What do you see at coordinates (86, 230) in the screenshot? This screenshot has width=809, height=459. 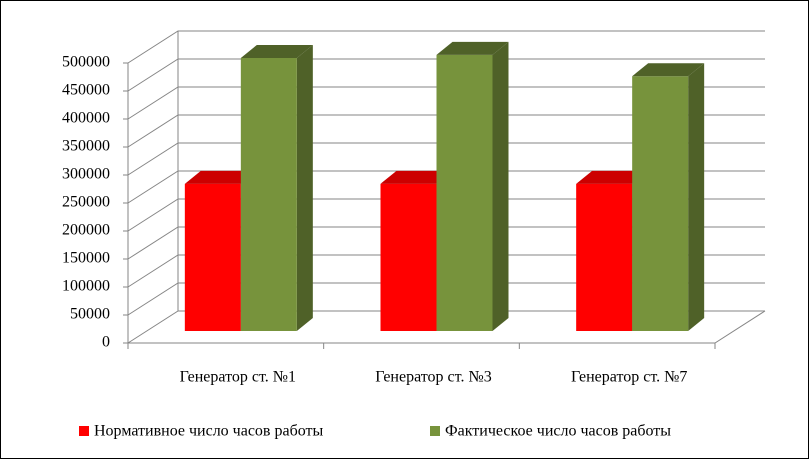 I see `y-tick-label: 200000` at bounding box center [86, 230].